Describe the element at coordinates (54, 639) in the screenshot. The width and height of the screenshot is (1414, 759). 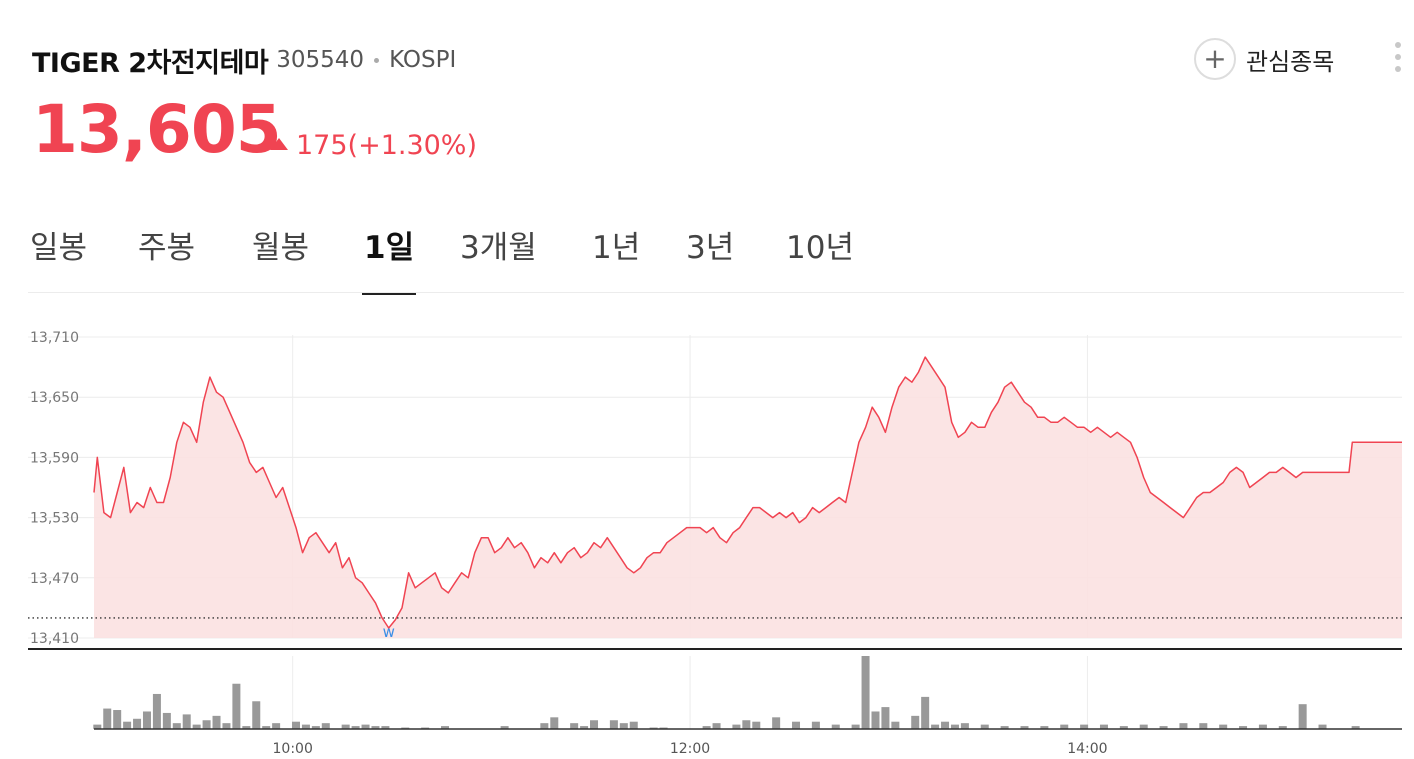
I see `y-tick-label: 13,410` at that location.